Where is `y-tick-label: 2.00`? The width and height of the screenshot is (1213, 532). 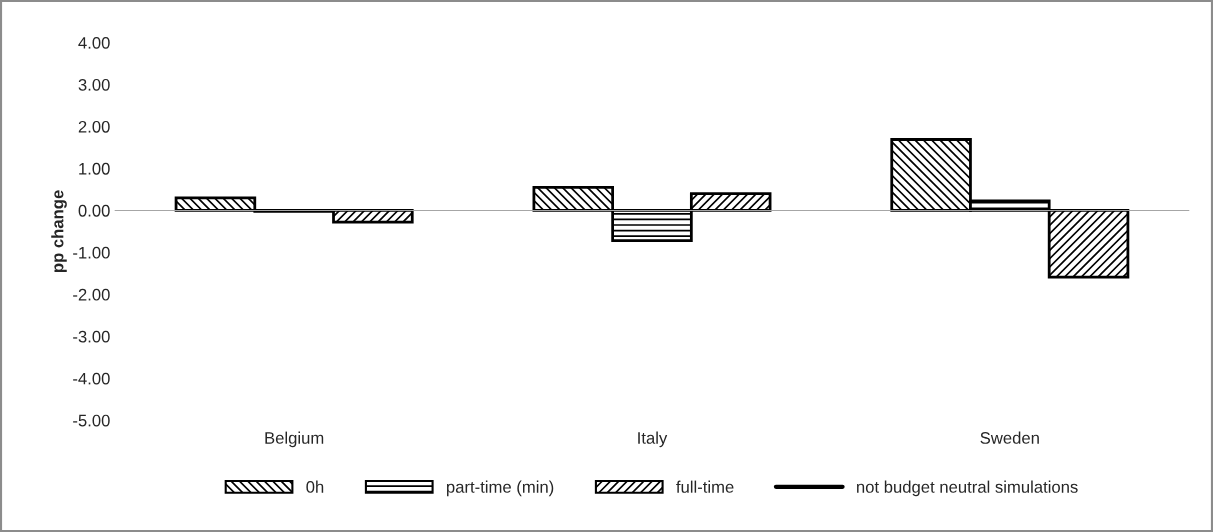
y-tick-label: 2.00 is located at coordinates (94, 126).